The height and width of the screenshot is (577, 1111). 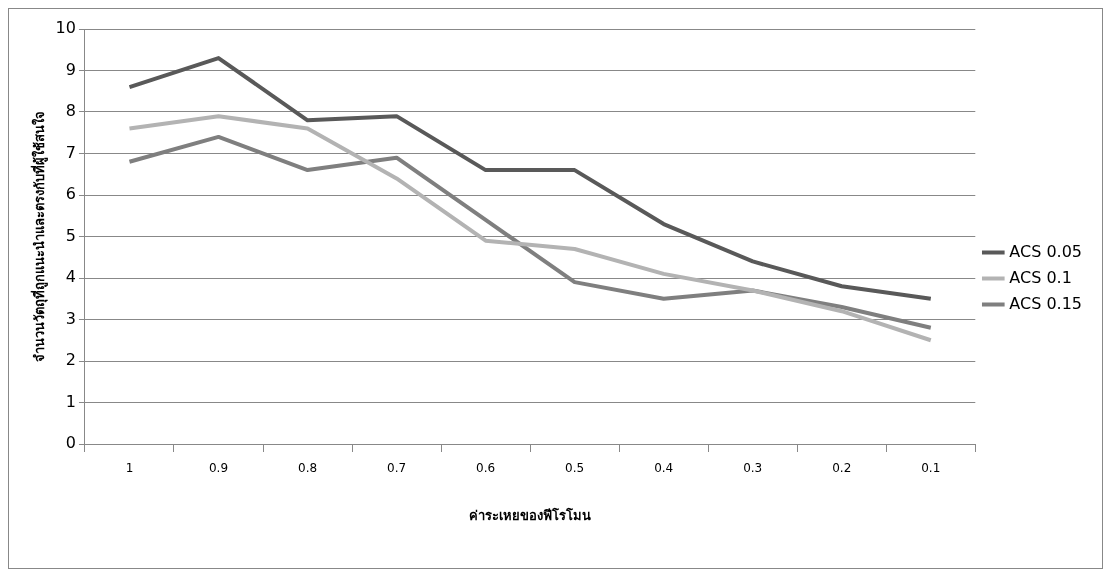 I want to click on x-tick-label: 0.9, so click(x=218, y=468).